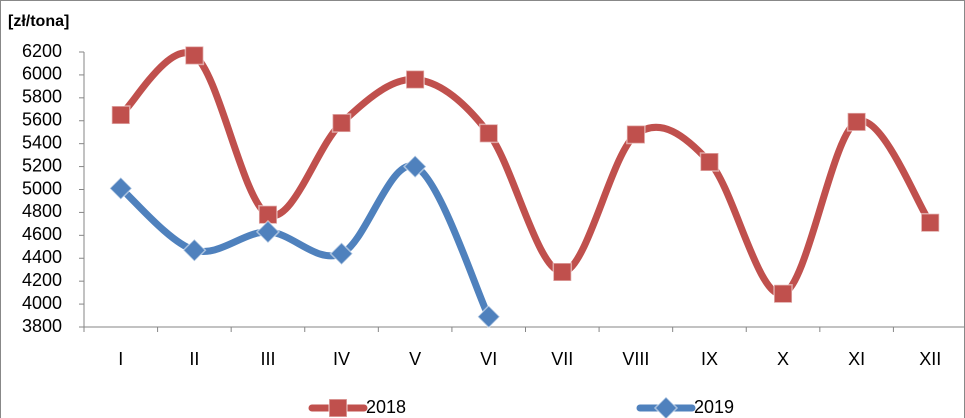 The height and width of the screenshot is (418, 965). Describe the element at coordinates (42, 211) in the screenshot. I see `y-tick-label: 4800` at that location.